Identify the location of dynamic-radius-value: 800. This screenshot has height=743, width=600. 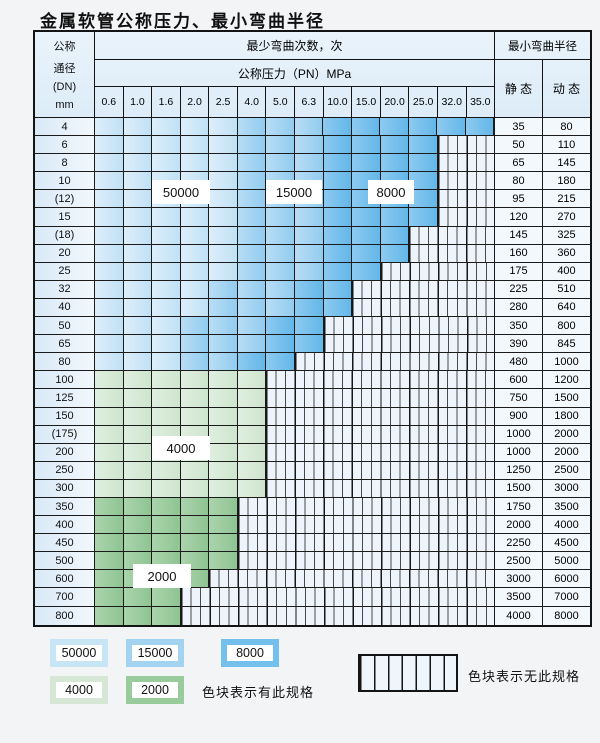
(566, 326).